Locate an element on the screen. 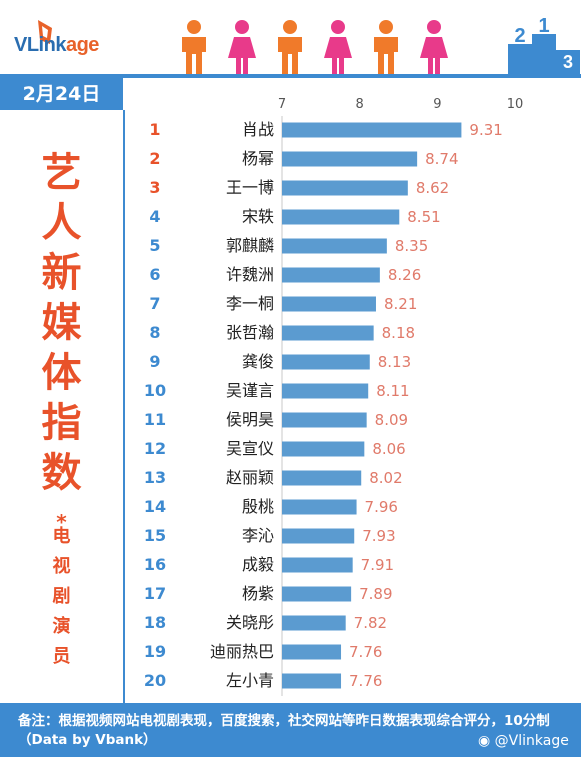 The image size is (581, 757). category-label: 杨紫 is located at coordinates (258, 593).